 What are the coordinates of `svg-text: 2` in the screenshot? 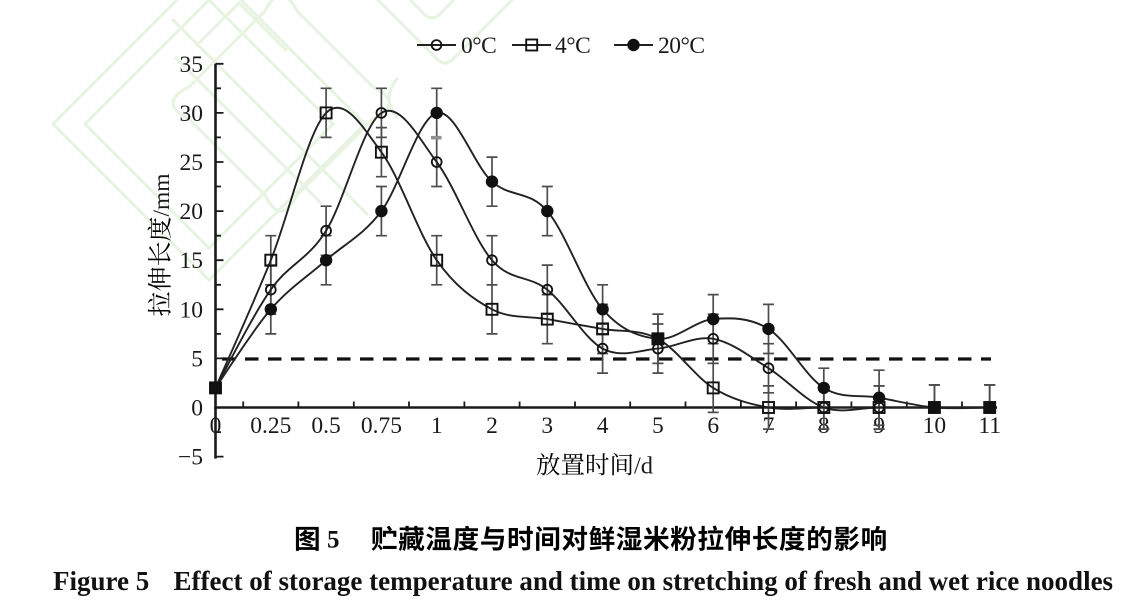 It's located at (492, 426).